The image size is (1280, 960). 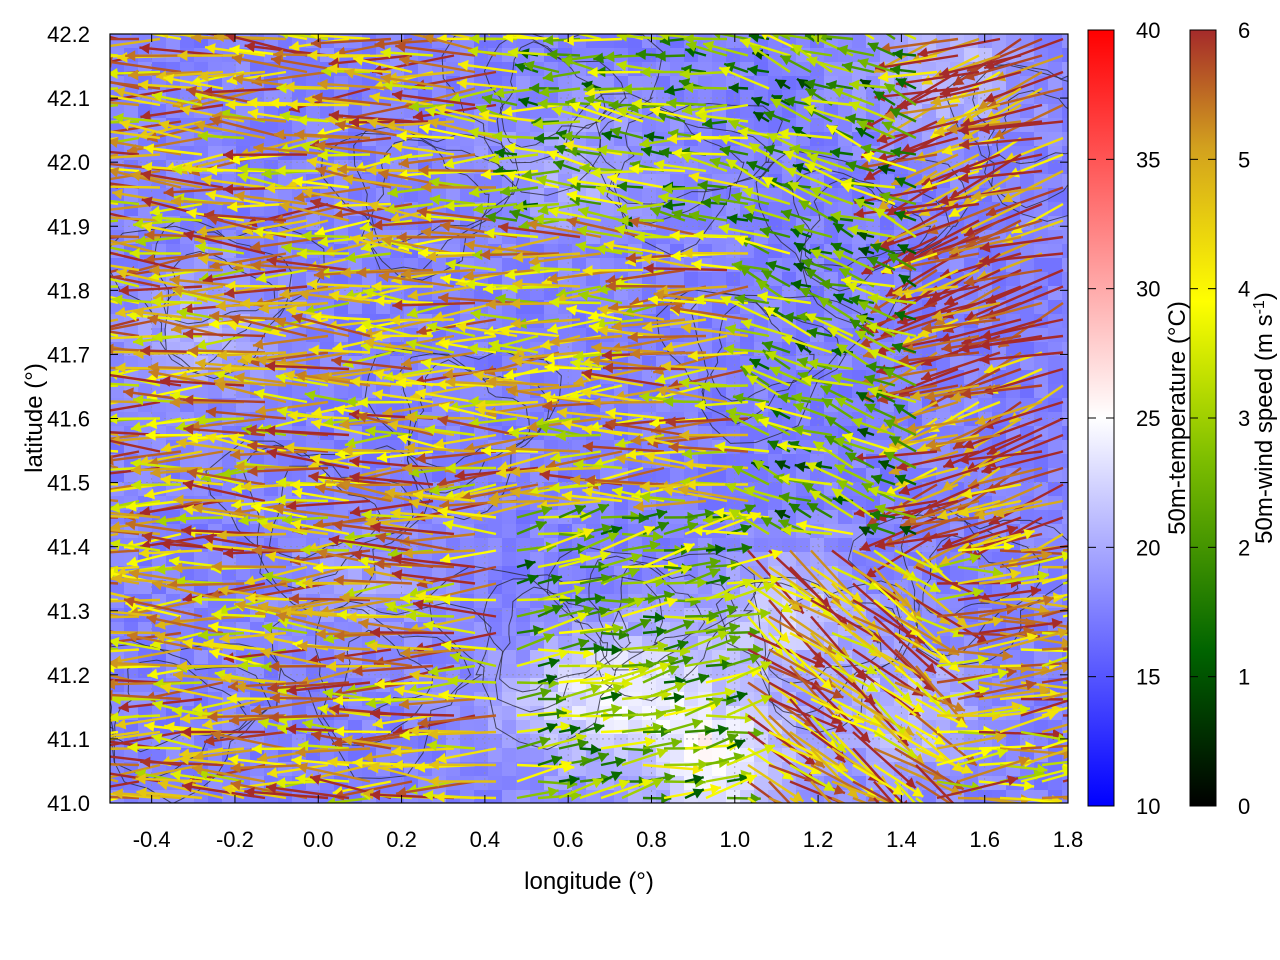 I want to click on wind-vector-shaft, so click(x=135, y=187).